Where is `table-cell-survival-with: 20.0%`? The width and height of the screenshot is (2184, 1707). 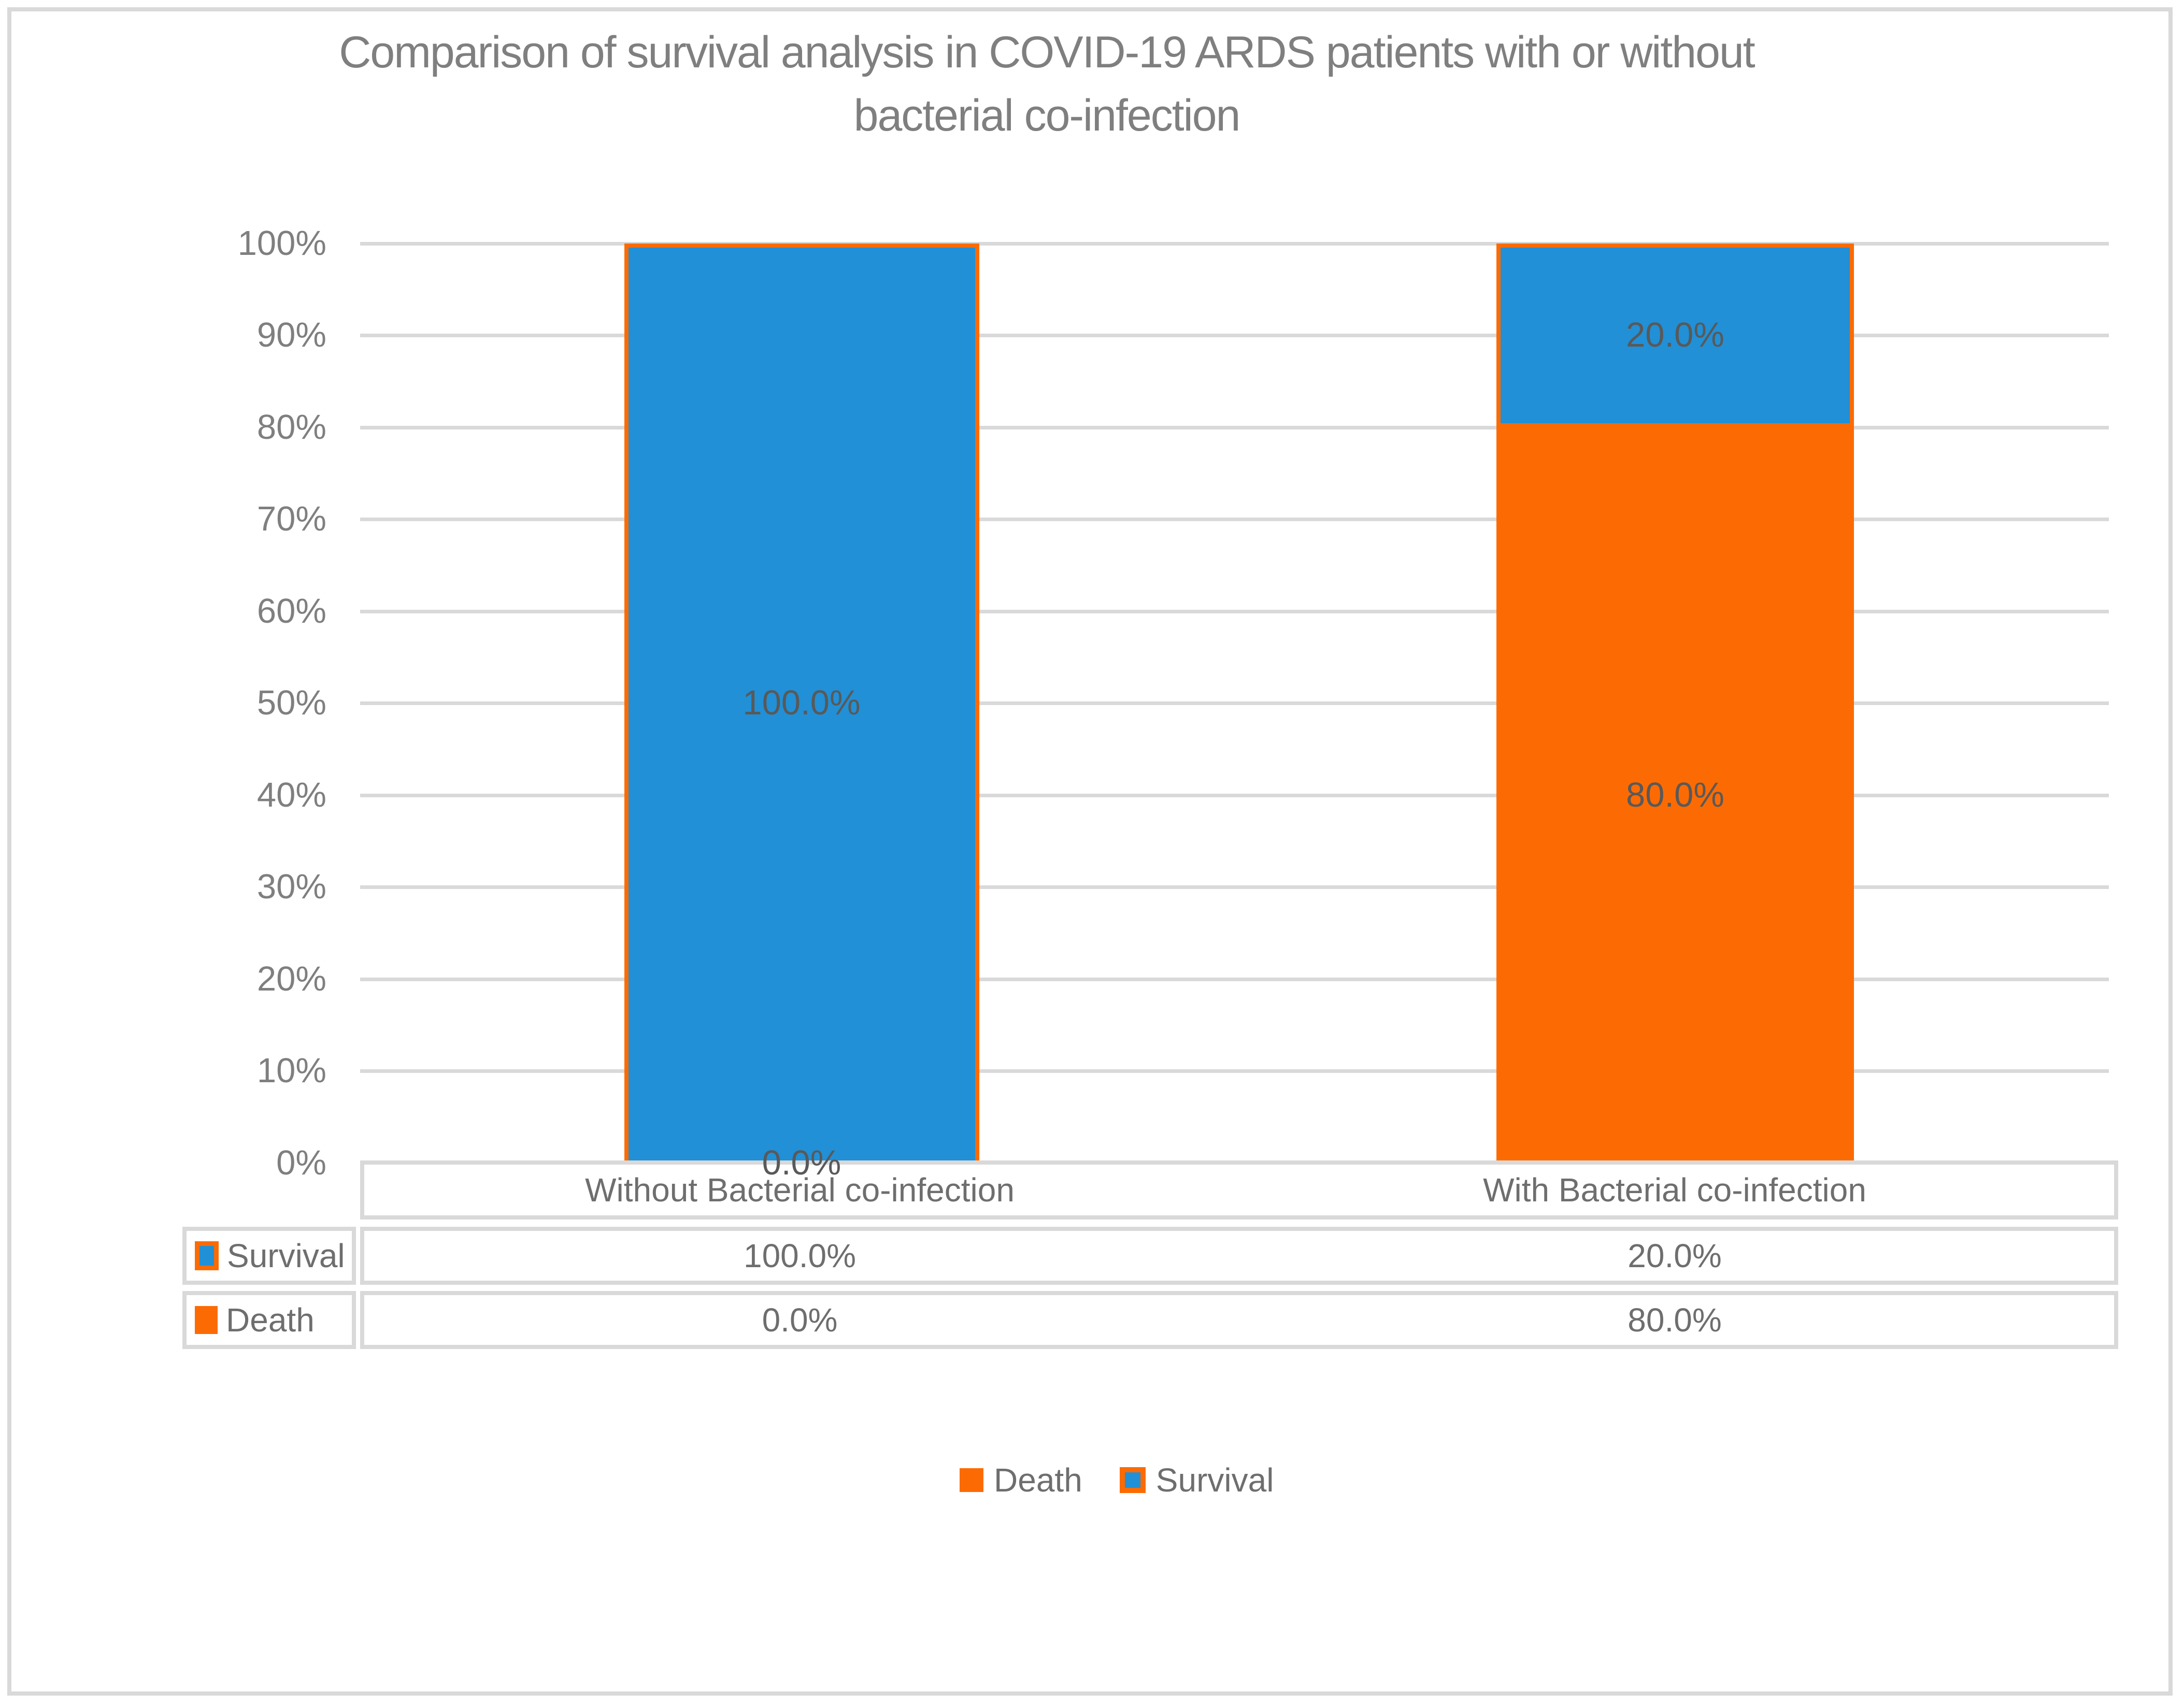
table-cell-survival-with: 20.0% is located at coordinates (1677, 1256).